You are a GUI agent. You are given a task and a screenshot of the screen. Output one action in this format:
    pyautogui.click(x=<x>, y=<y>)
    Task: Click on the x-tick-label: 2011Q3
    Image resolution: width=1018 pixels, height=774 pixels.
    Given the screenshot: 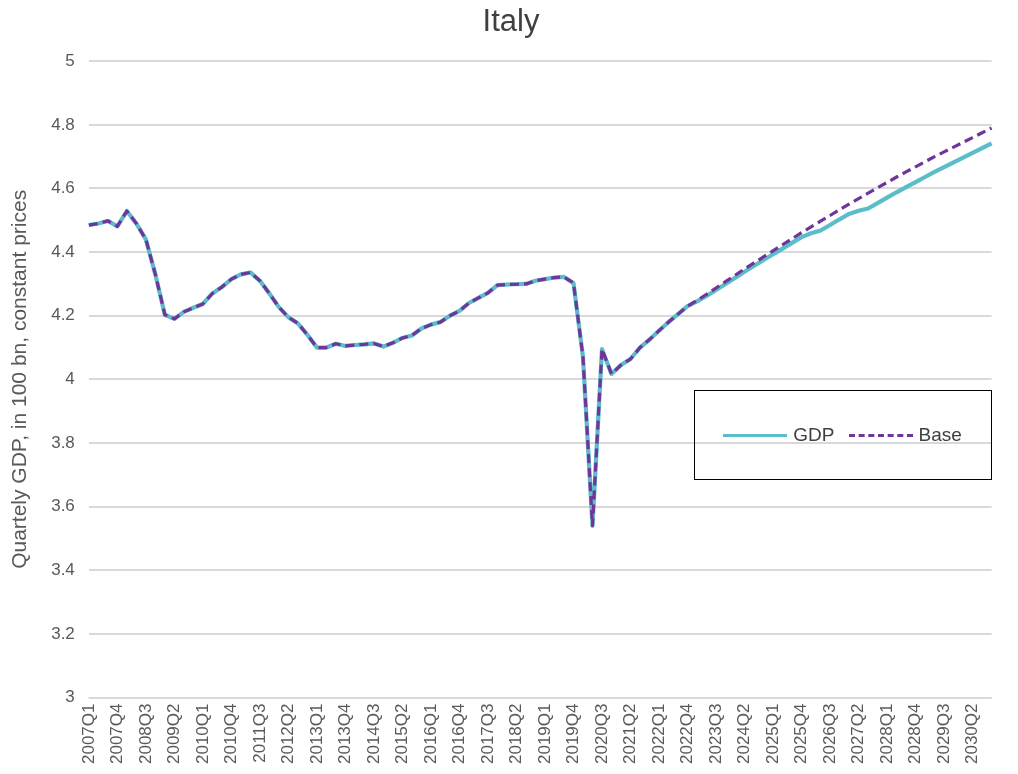 What is the action you would take?
    pyautogui.click(x=259, y=733)
    